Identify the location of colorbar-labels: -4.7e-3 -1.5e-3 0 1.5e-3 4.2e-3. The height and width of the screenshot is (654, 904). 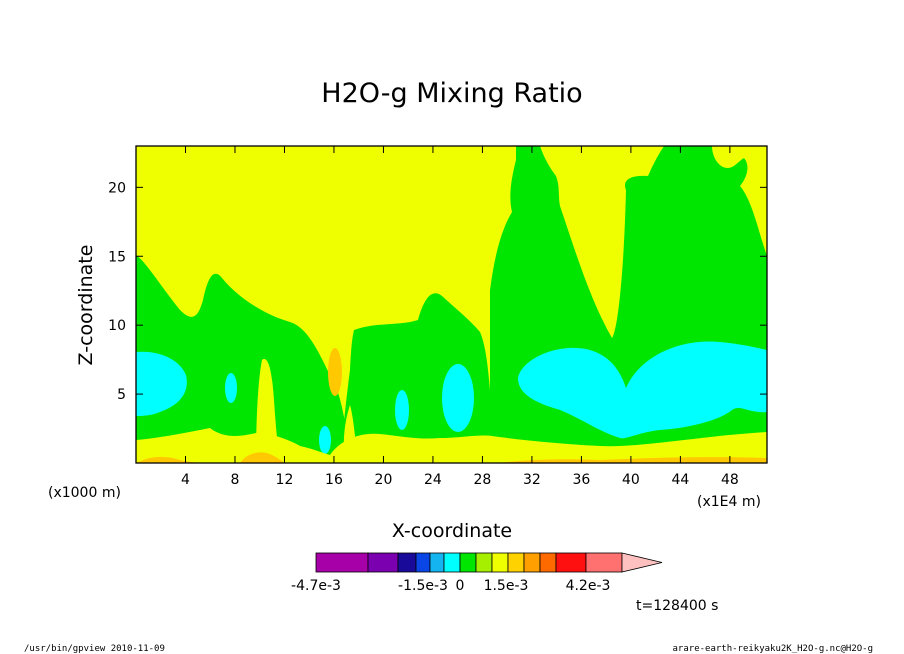
(450, 586).